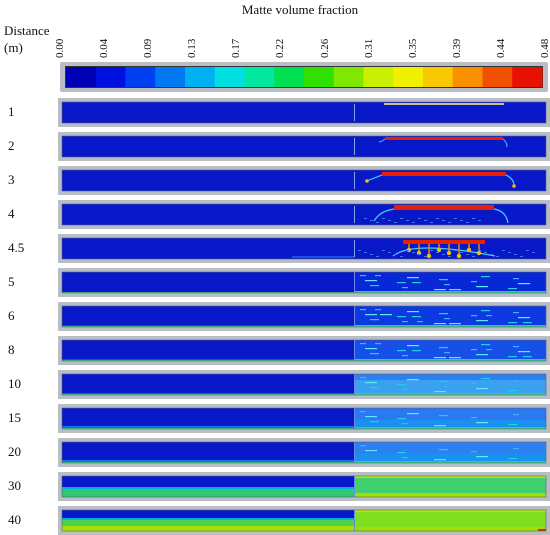  Describe the element at coordinates (304, 384) in the screenshot. I see `domain-border` at that location.